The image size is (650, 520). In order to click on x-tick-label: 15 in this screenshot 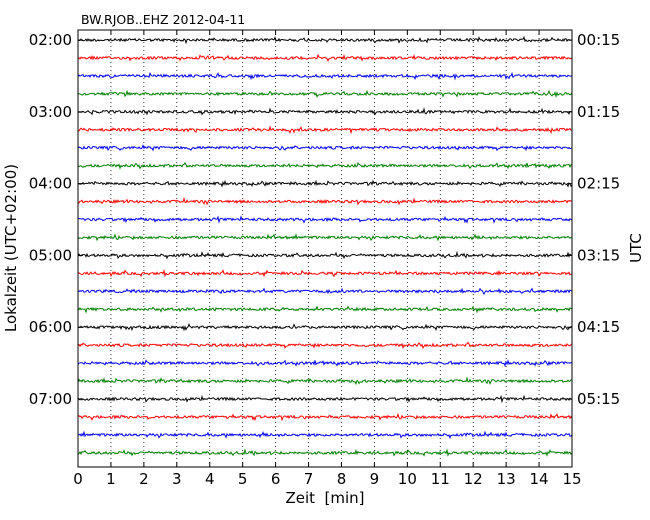, I will do `click(571, 479)`.